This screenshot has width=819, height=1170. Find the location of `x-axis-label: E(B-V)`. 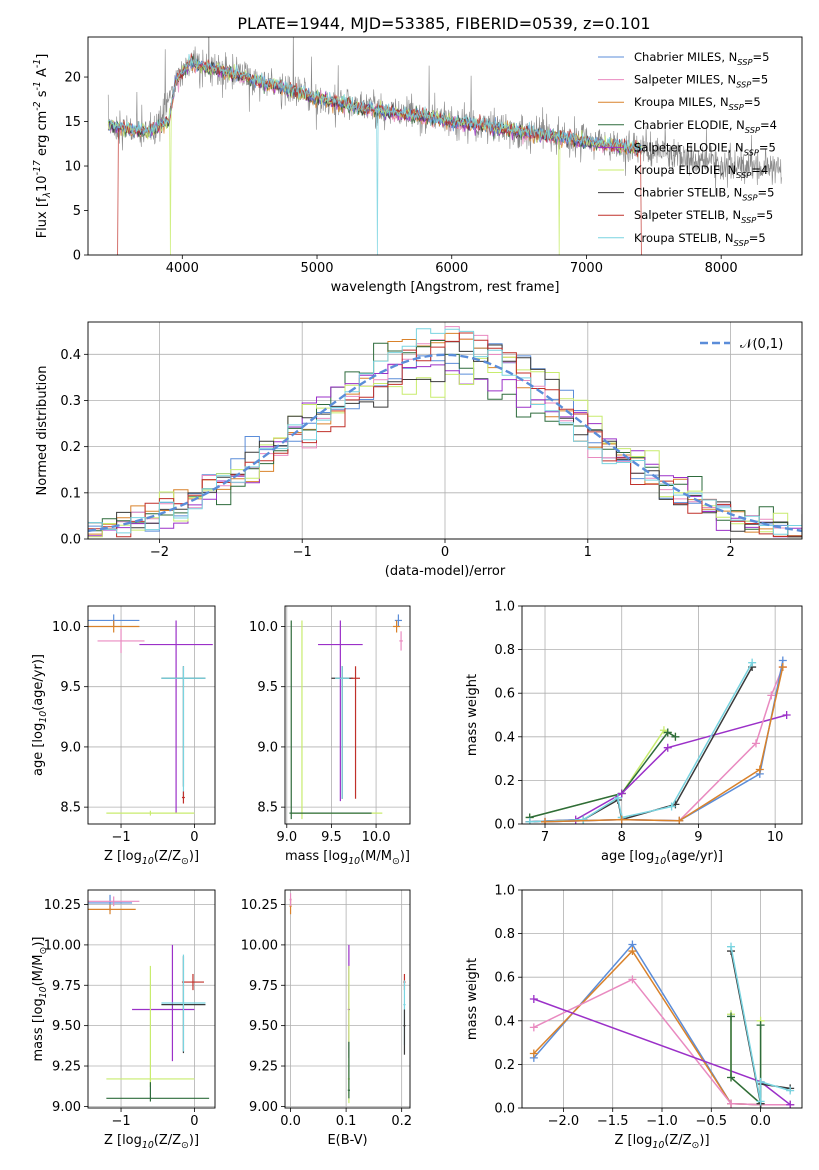

x-axis-label: E(B-V) is located at coordinates (347, 1140).